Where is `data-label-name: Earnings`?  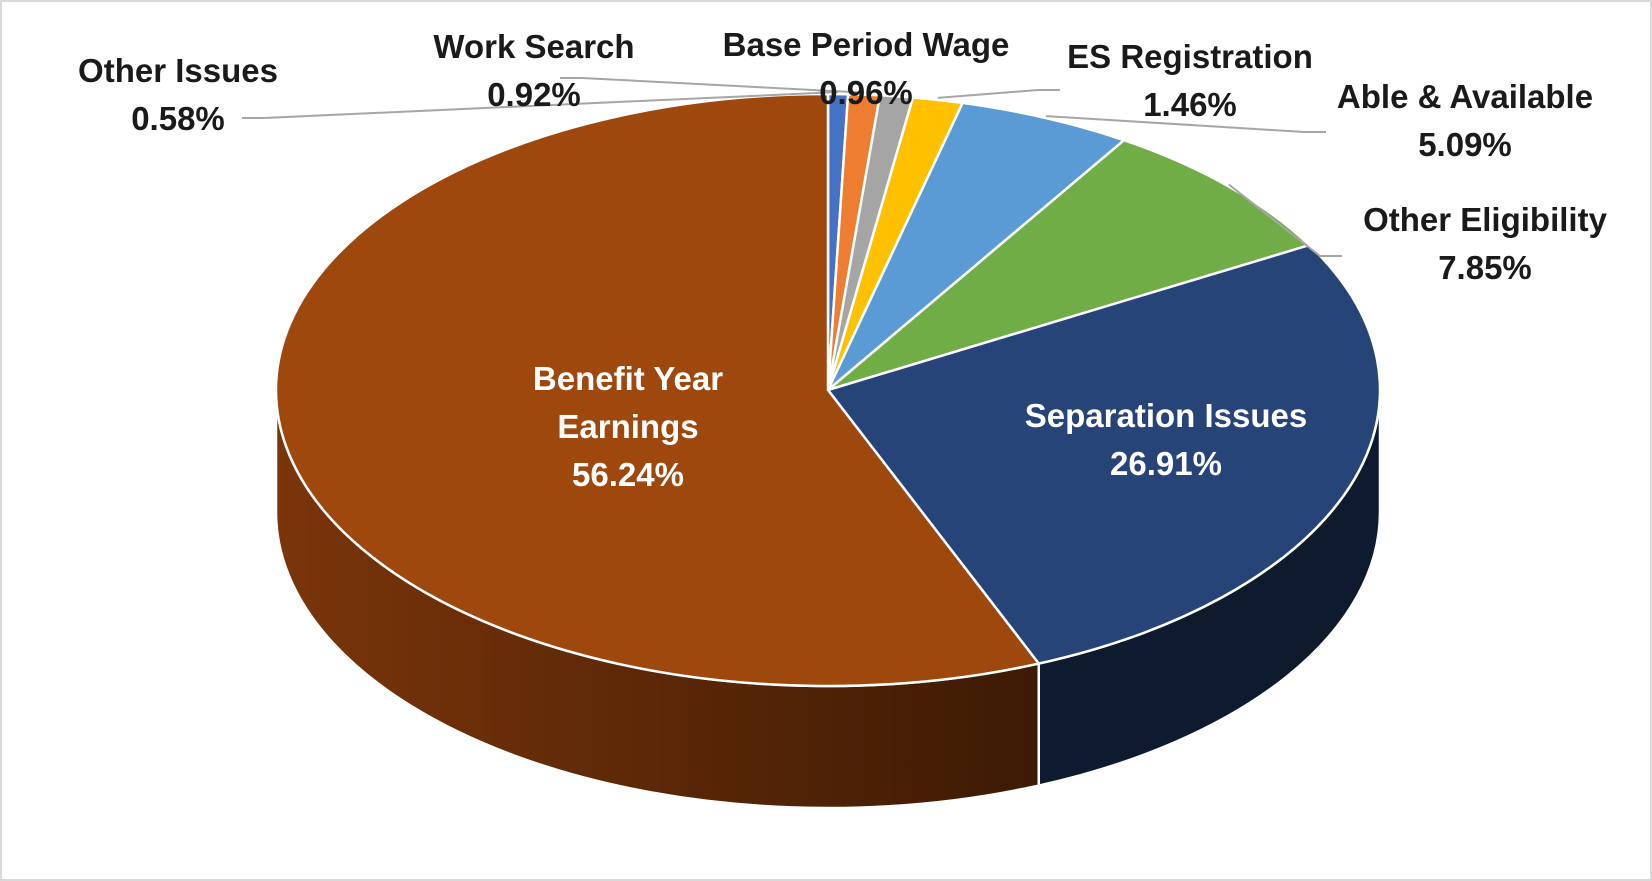 data-label-name: Earnings is located at coordinates (627, 426).